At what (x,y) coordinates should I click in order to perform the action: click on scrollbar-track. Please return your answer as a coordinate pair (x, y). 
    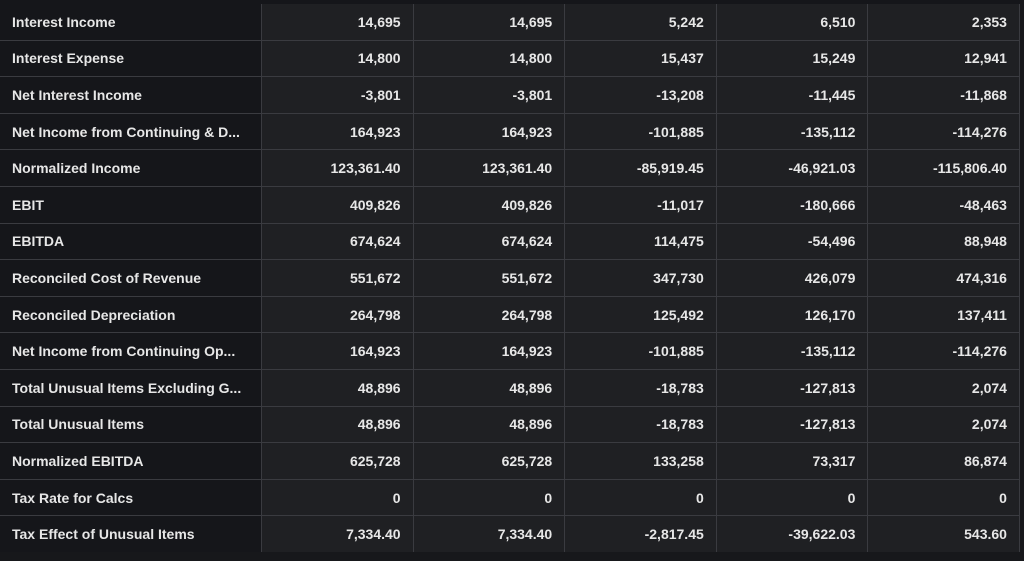
    Looking at the image, I should click on (1022, 280).